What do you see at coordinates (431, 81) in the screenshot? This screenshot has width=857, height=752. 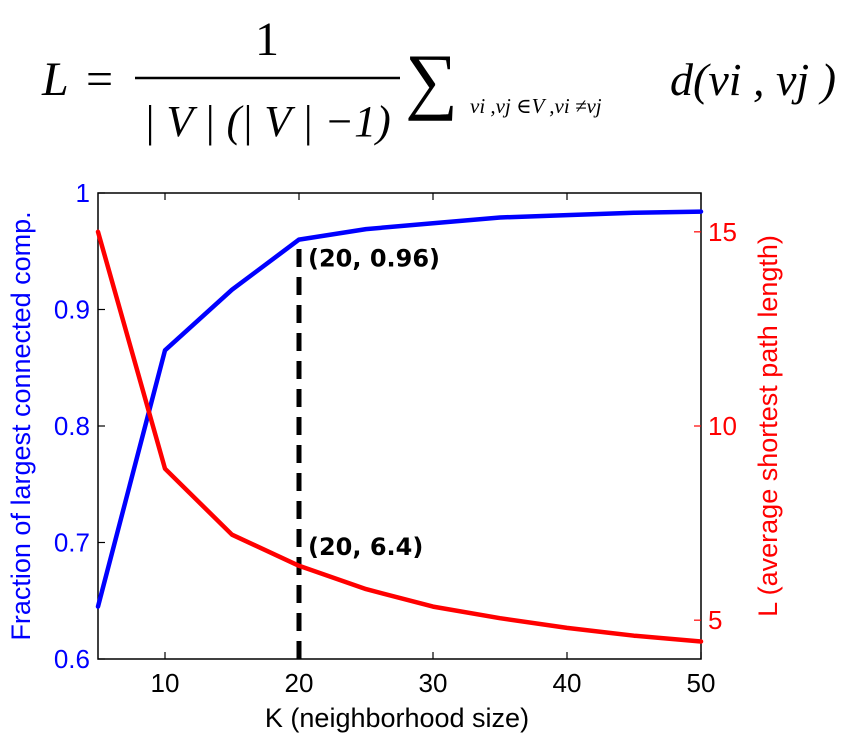 I see `formula-sigma: ∑` at bounding box center [431, 81].